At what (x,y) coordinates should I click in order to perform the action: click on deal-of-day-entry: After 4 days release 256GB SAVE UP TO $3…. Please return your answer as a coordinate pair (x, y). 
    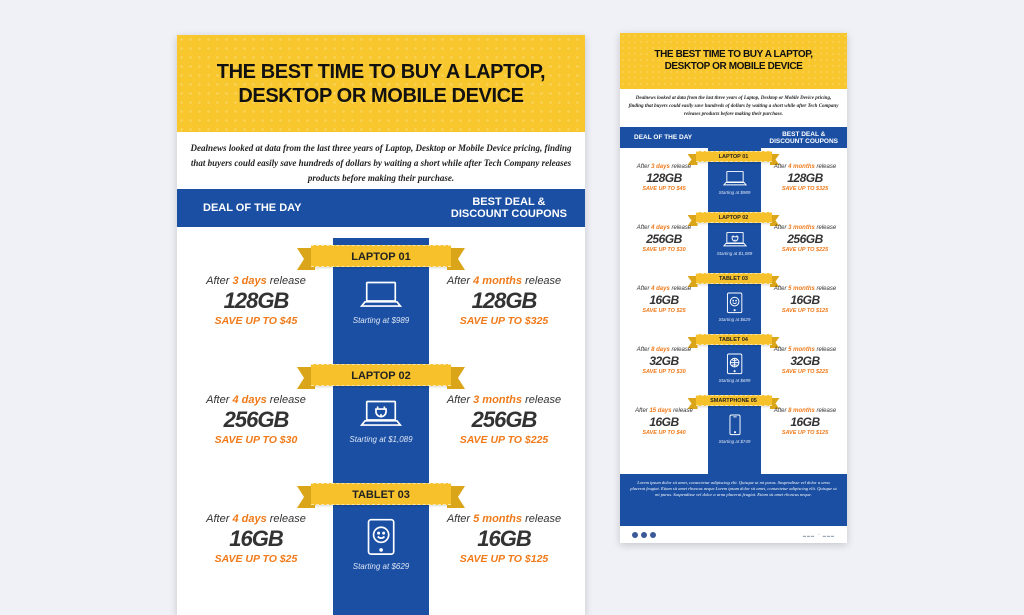
    Looking at the image, I should click on (664, 239).